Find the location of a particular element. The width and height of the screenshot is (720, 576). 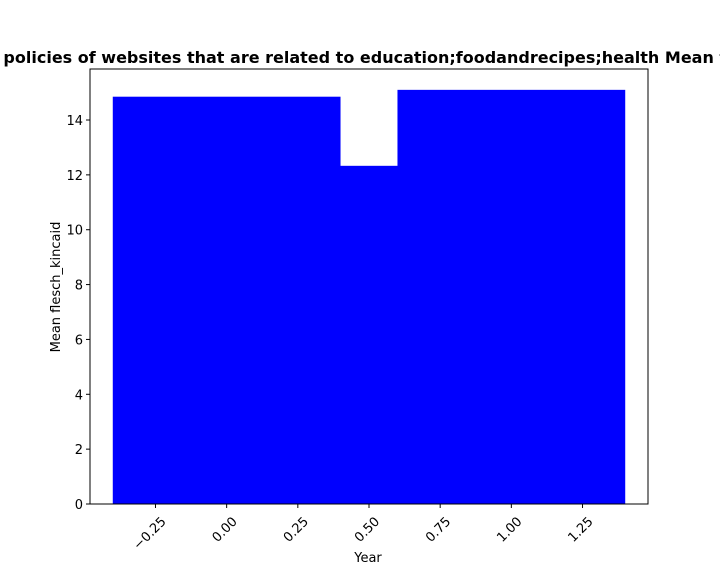

x-axis: −0.25 0.00 0.25 0.50 0.75 1.00 1.25 is located at coordinates (364, 528).